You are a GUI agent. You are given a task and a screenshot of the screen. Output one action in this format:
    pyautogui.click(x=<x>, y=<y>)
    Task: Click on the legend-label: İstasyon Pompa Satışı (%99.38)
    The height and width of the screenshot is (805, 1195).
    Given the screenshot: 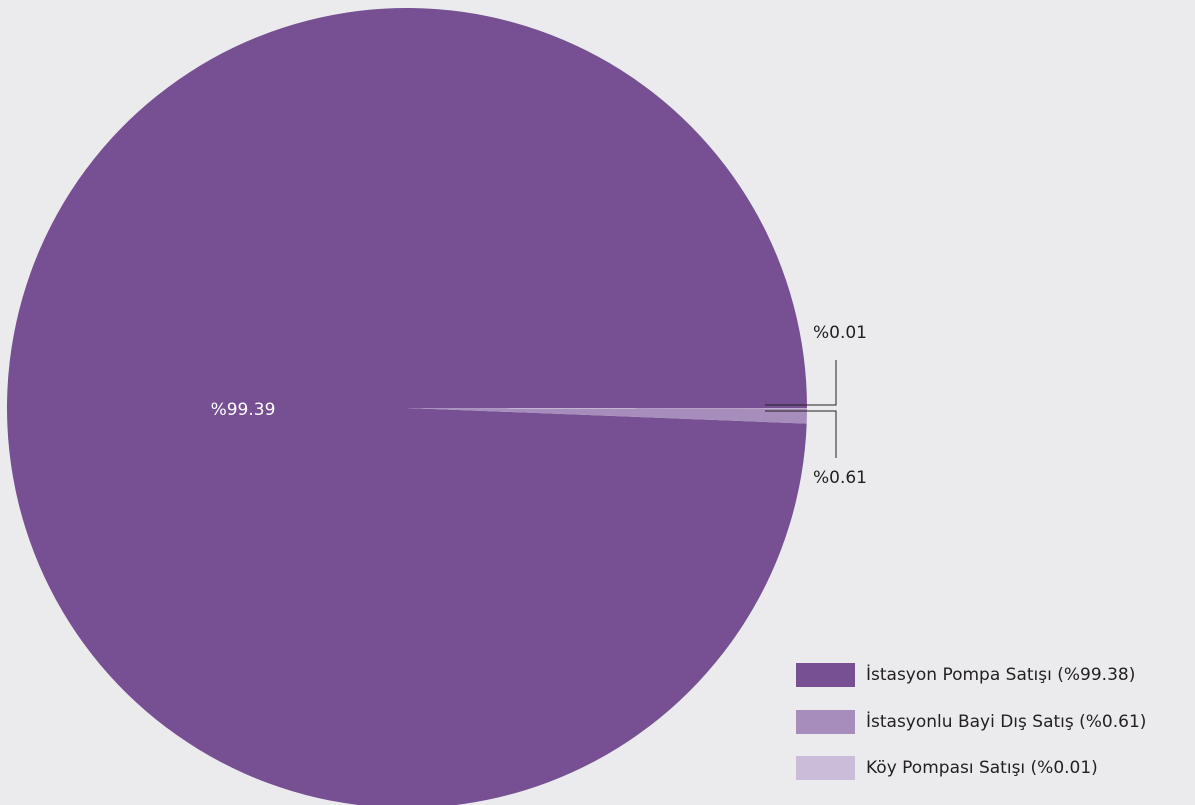 What is the action you would take?
    pyautogui.click(x=1000, y=674)
    